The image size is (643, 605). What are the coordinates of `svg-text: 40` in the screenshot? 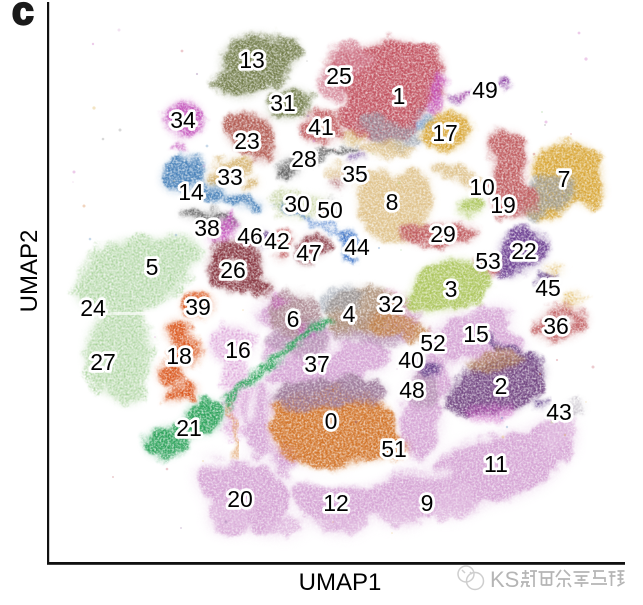 It's located at (411, 360).